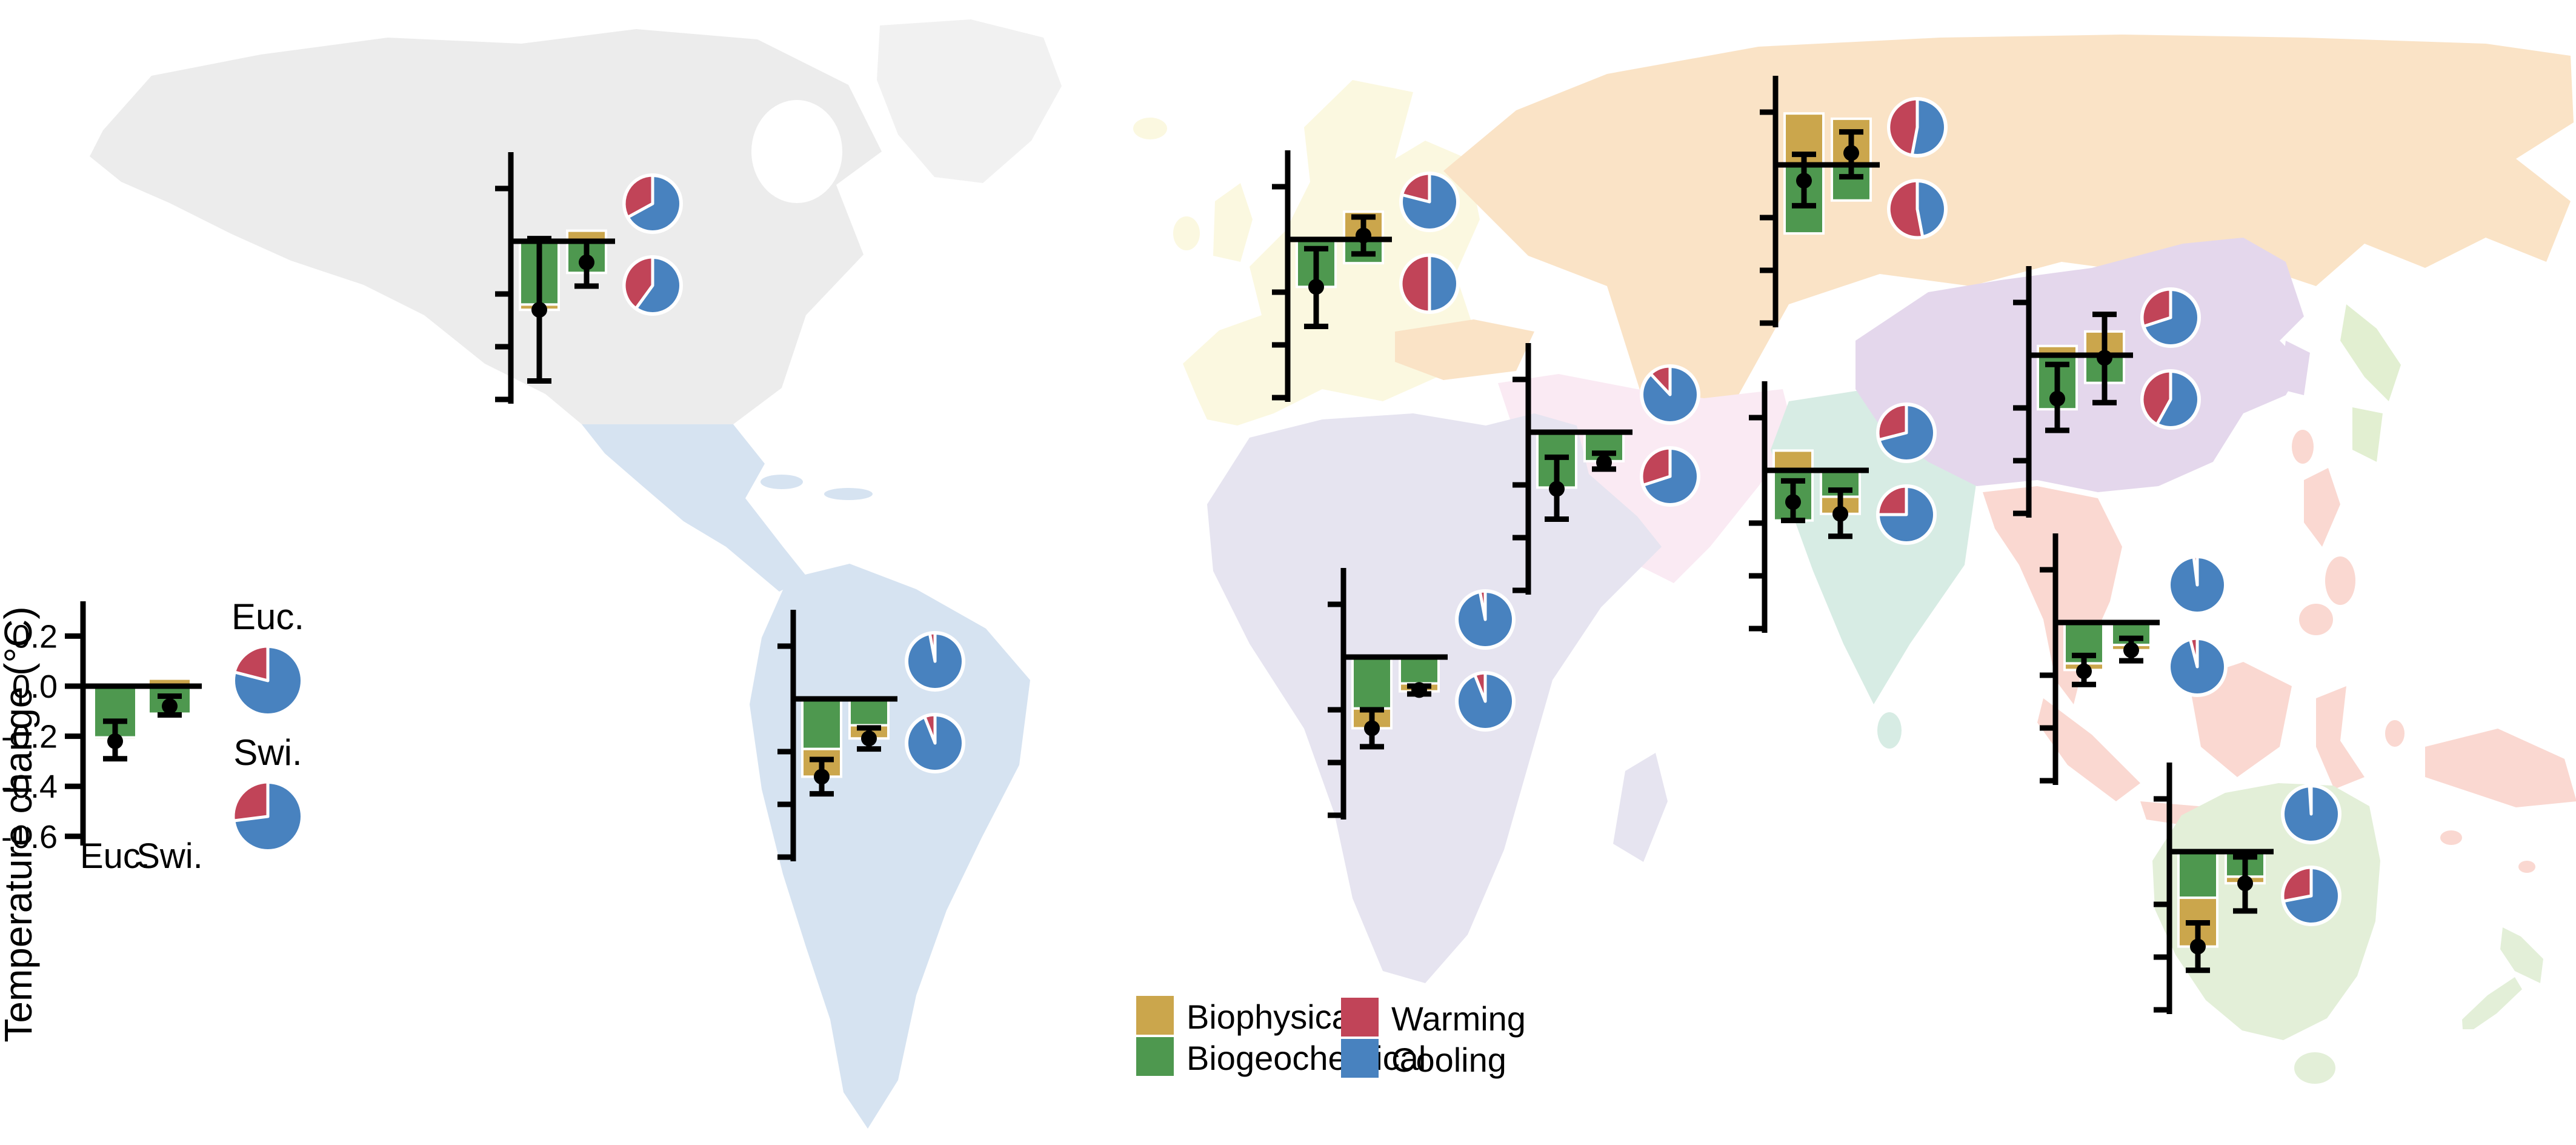 The width and height of the screenshot is (2576, 1145). Describe the element at coordinates (969, 101) in the screenshot. I see `region-greenland-shape` at that location.